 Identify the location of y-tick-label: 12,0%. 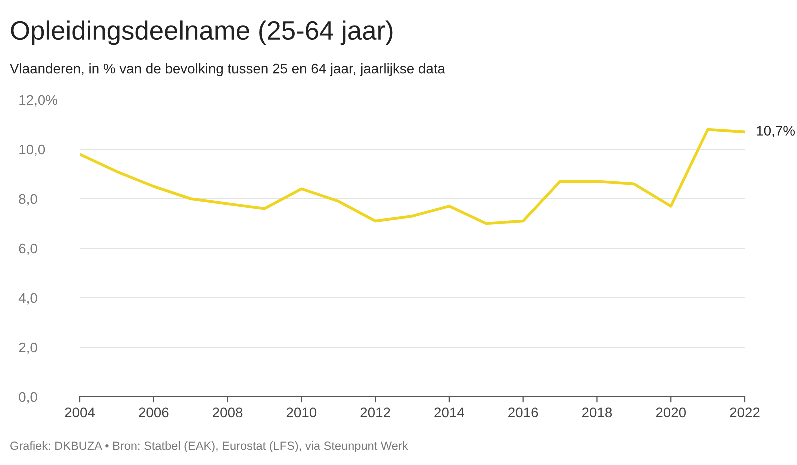
(39, 101).